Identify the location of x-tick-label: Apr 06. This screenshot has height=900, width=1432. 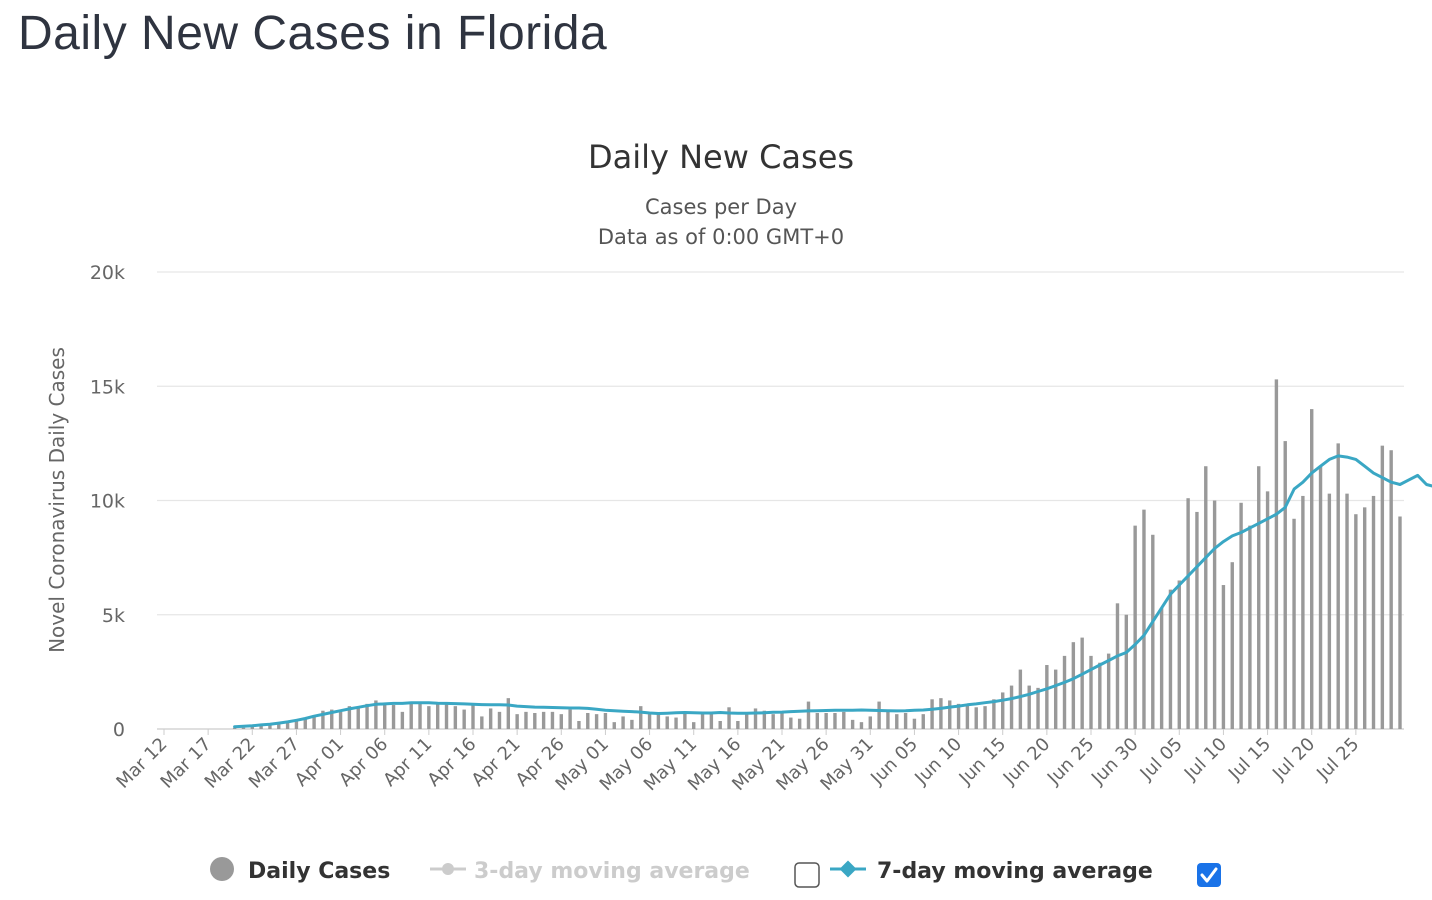
(363, 762).